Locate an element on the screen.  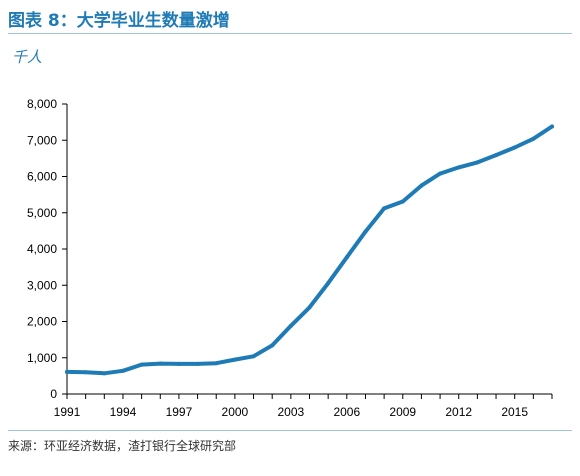
y-tick-label: 6,000 is located at coordinates (42, 177).